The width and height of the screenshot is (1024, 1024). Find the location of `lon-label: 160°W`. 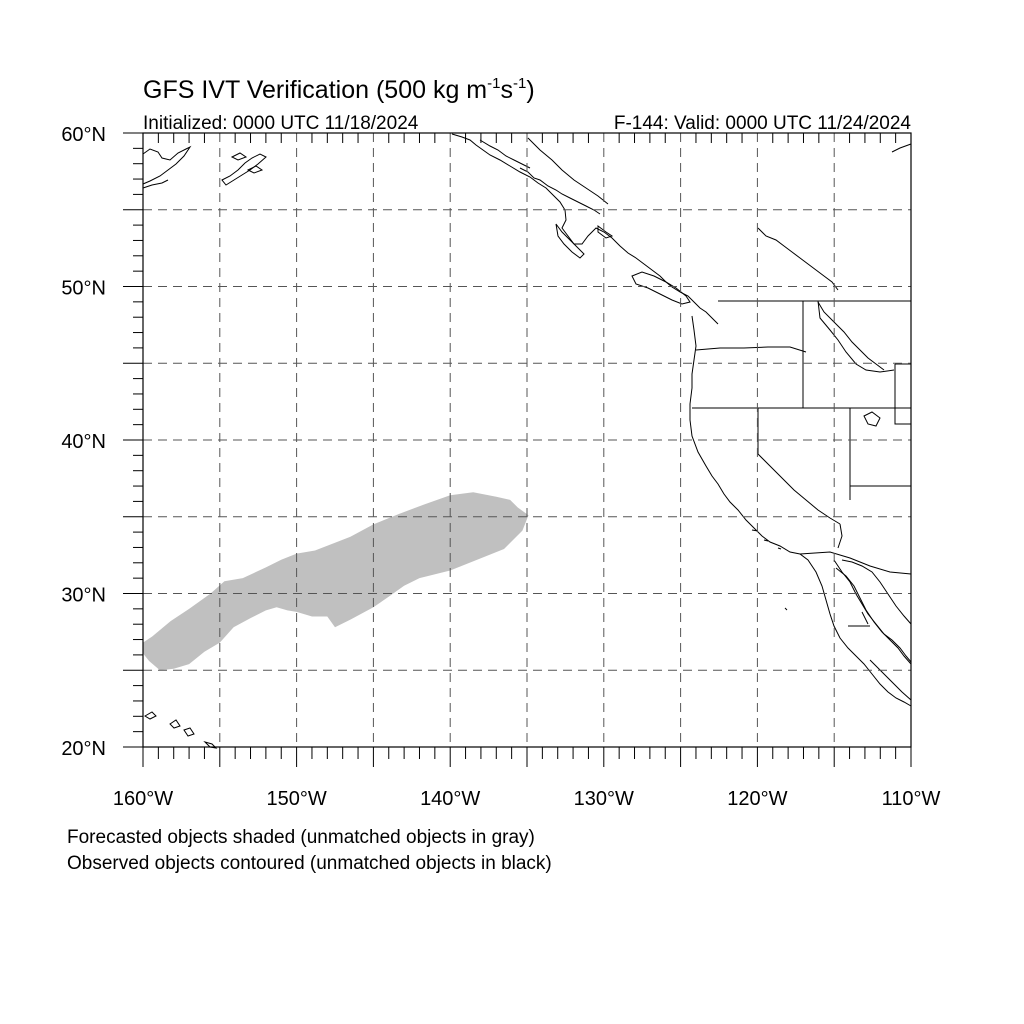

lon-label: 160°W is located at coordinates (143, 799).